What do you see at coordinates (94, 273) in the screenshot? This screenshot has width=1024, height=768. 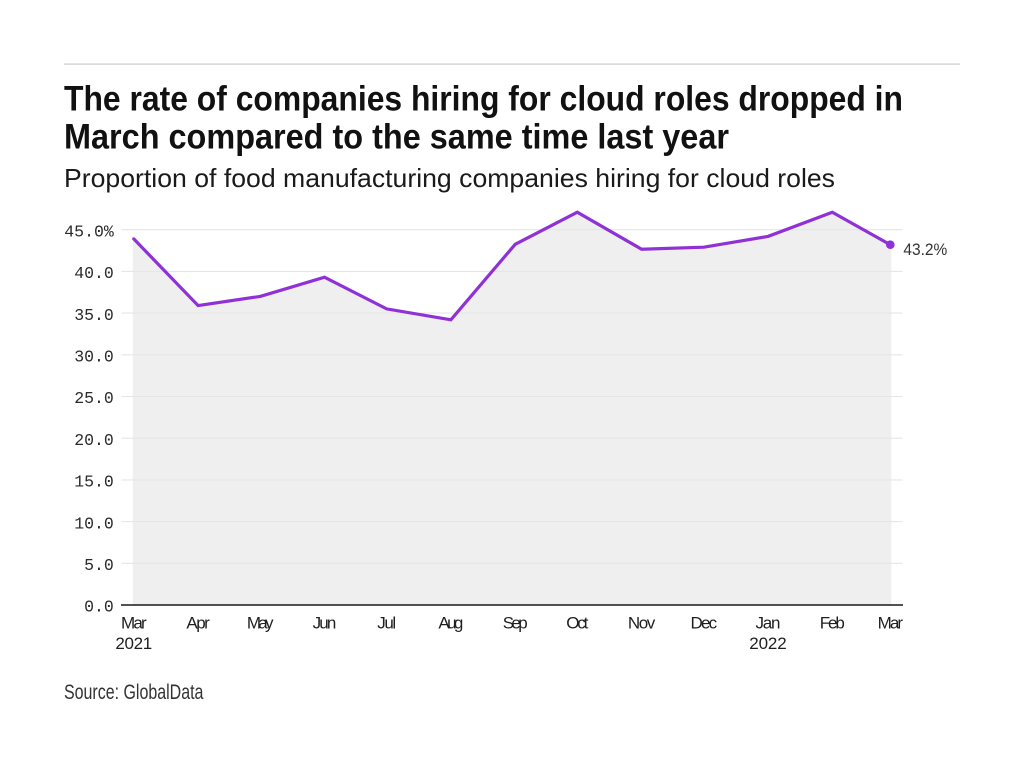 I see `svg-text: 40.0` at bounding box center [94, 273].